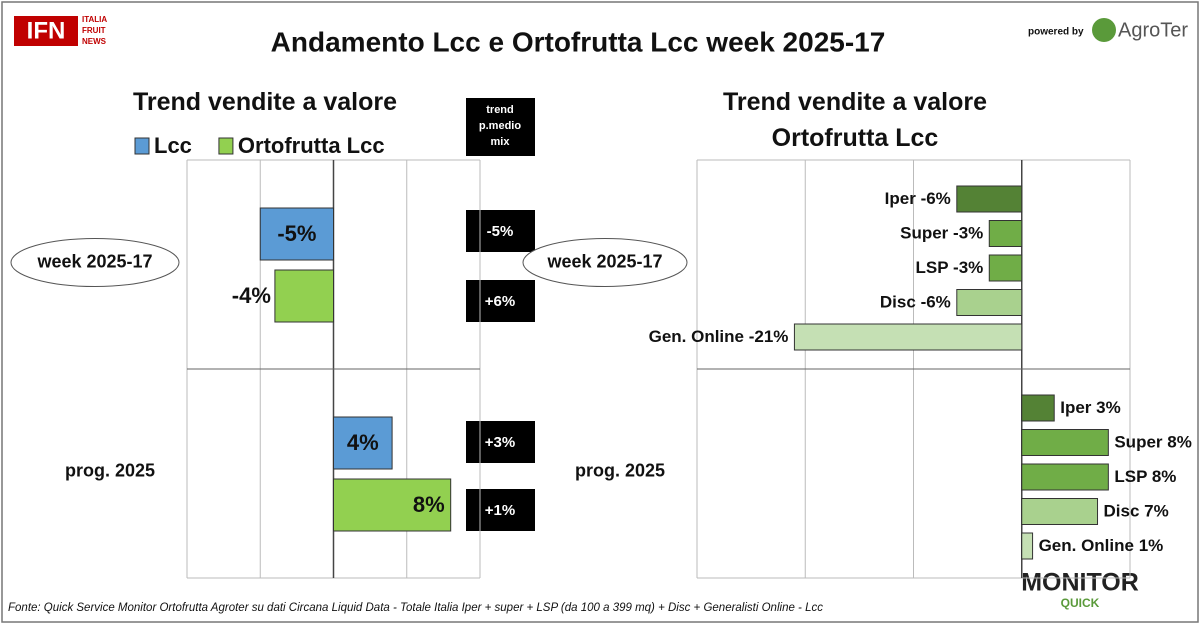 This screenshot has height=624, width=1200. I want to click on trend-header: trend p.medio mix, so click(500, 126).